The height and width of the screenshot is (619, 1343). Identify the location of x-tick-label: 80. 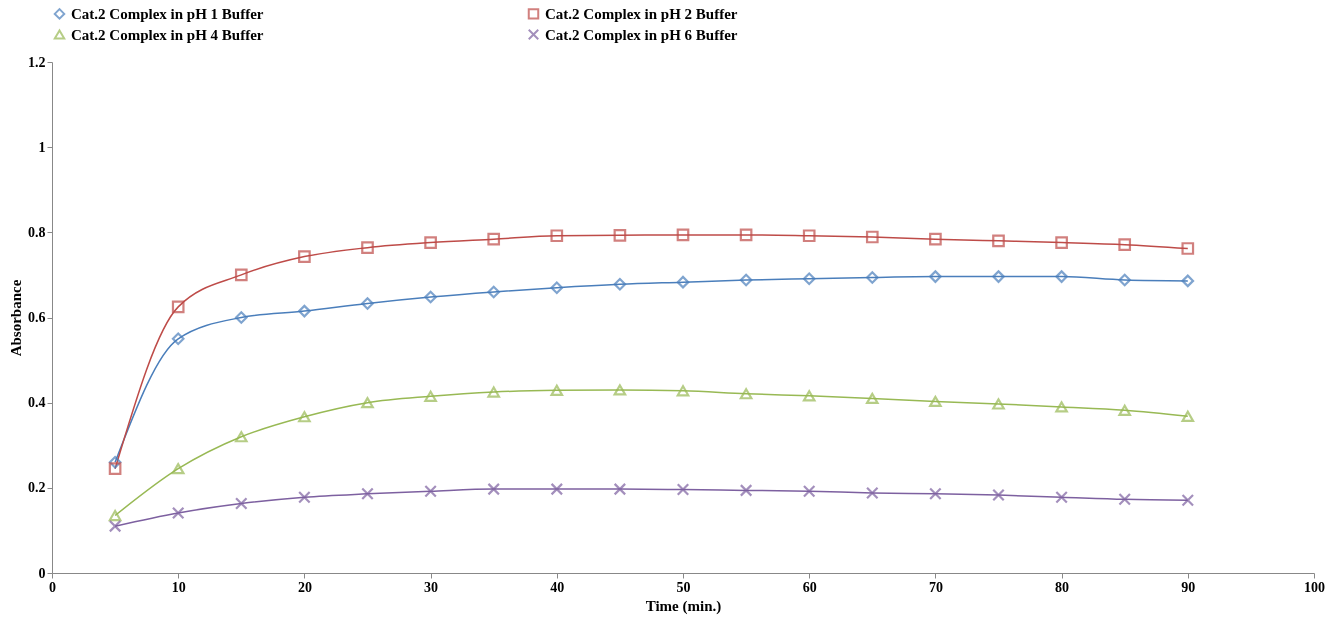
(1062, 587).